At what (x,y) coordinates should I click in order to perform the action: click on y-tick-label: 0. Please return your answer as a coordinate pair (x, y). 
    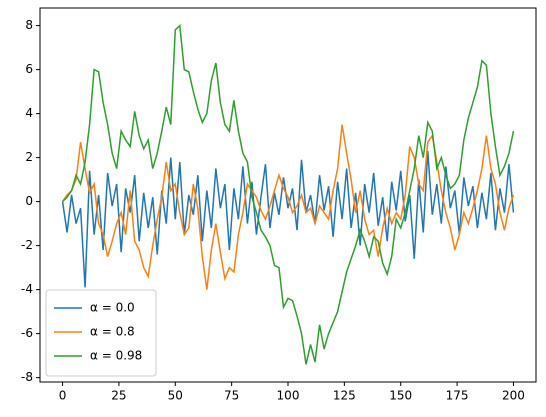
    Looking at the image, I should click on (29, 201).